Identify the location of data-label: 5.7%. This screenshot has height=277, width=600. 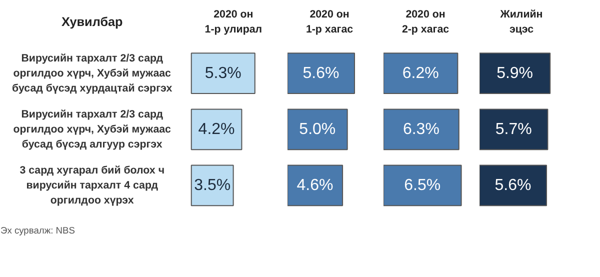
(513, 129).